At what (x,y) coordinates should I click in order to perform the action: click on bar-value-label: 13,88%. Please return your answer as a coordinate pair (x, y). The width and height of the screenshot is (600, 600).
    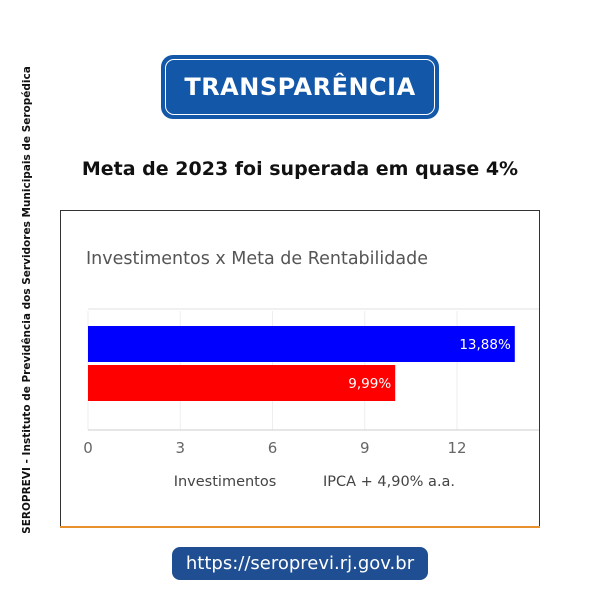
    Looking at the image, I should click on (485, 345).